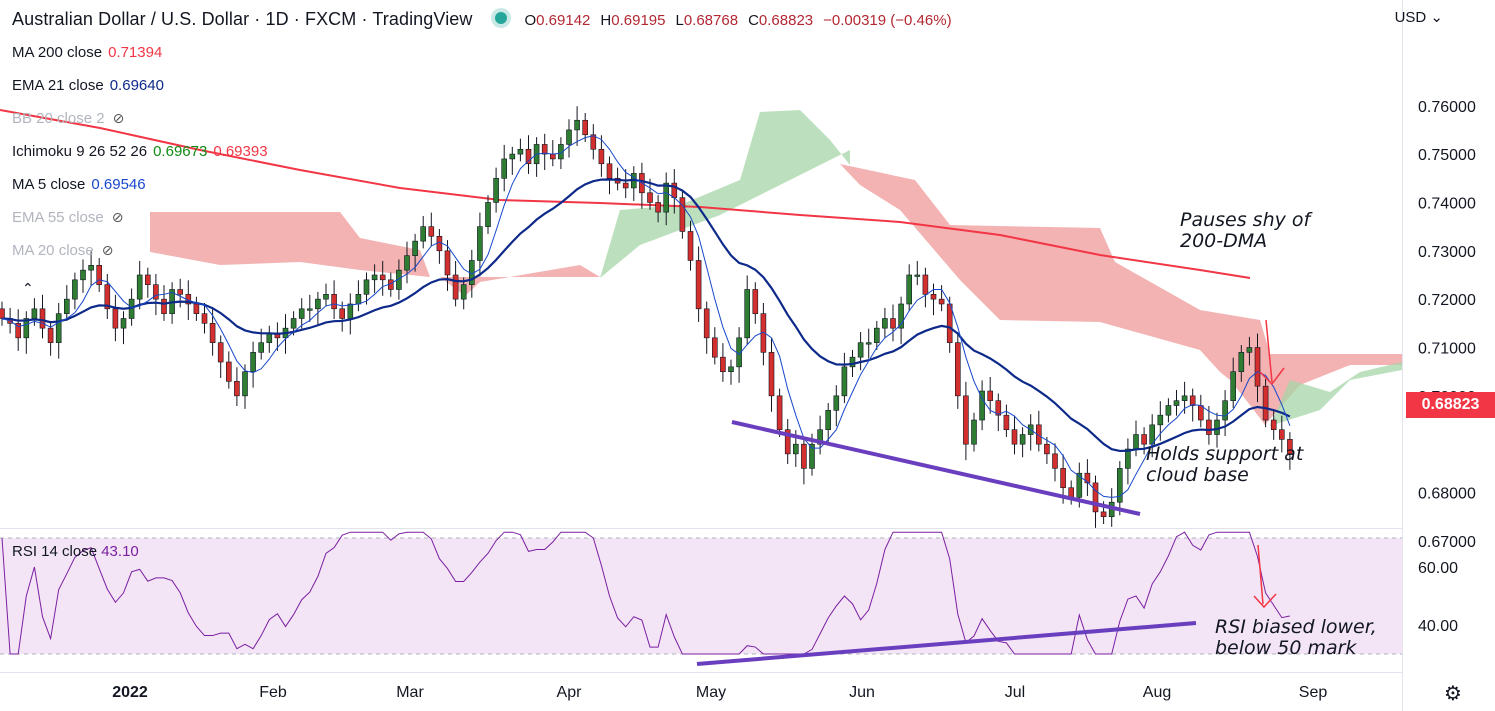 The width and height of the screenshot is (1495, 711). What do you see at coordinates (1450, 405) in the screenshot?
I see `last-price-label: 0.68823` at bounding box center [1450, 405].